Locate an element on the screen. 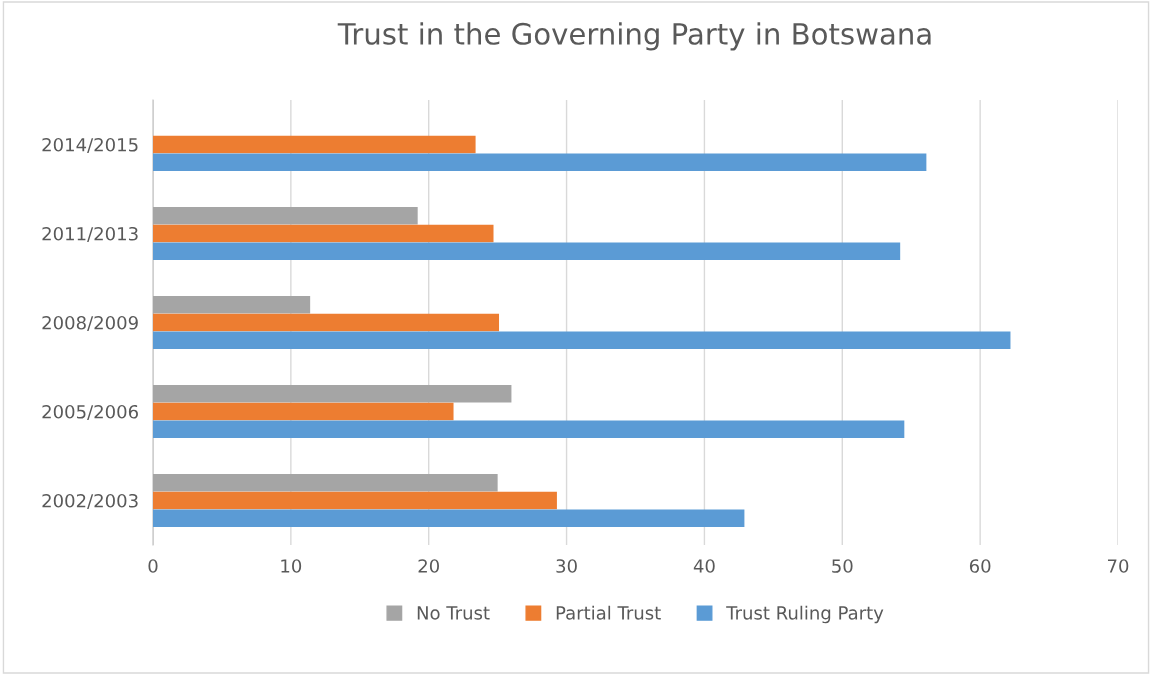  legend-label: Partial Trust is located at coordinates (608, 612).